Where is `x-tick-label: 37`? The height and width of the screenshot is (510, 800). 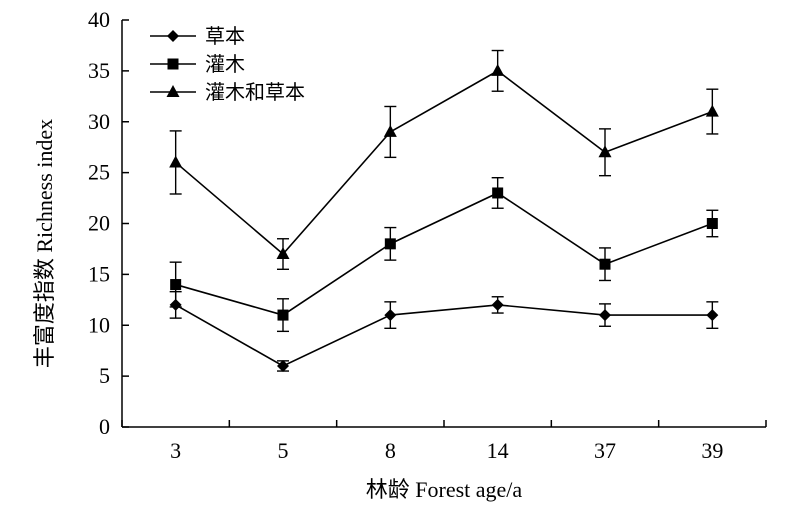
x-tick-label: 37 is located at coordinates (605, 450).